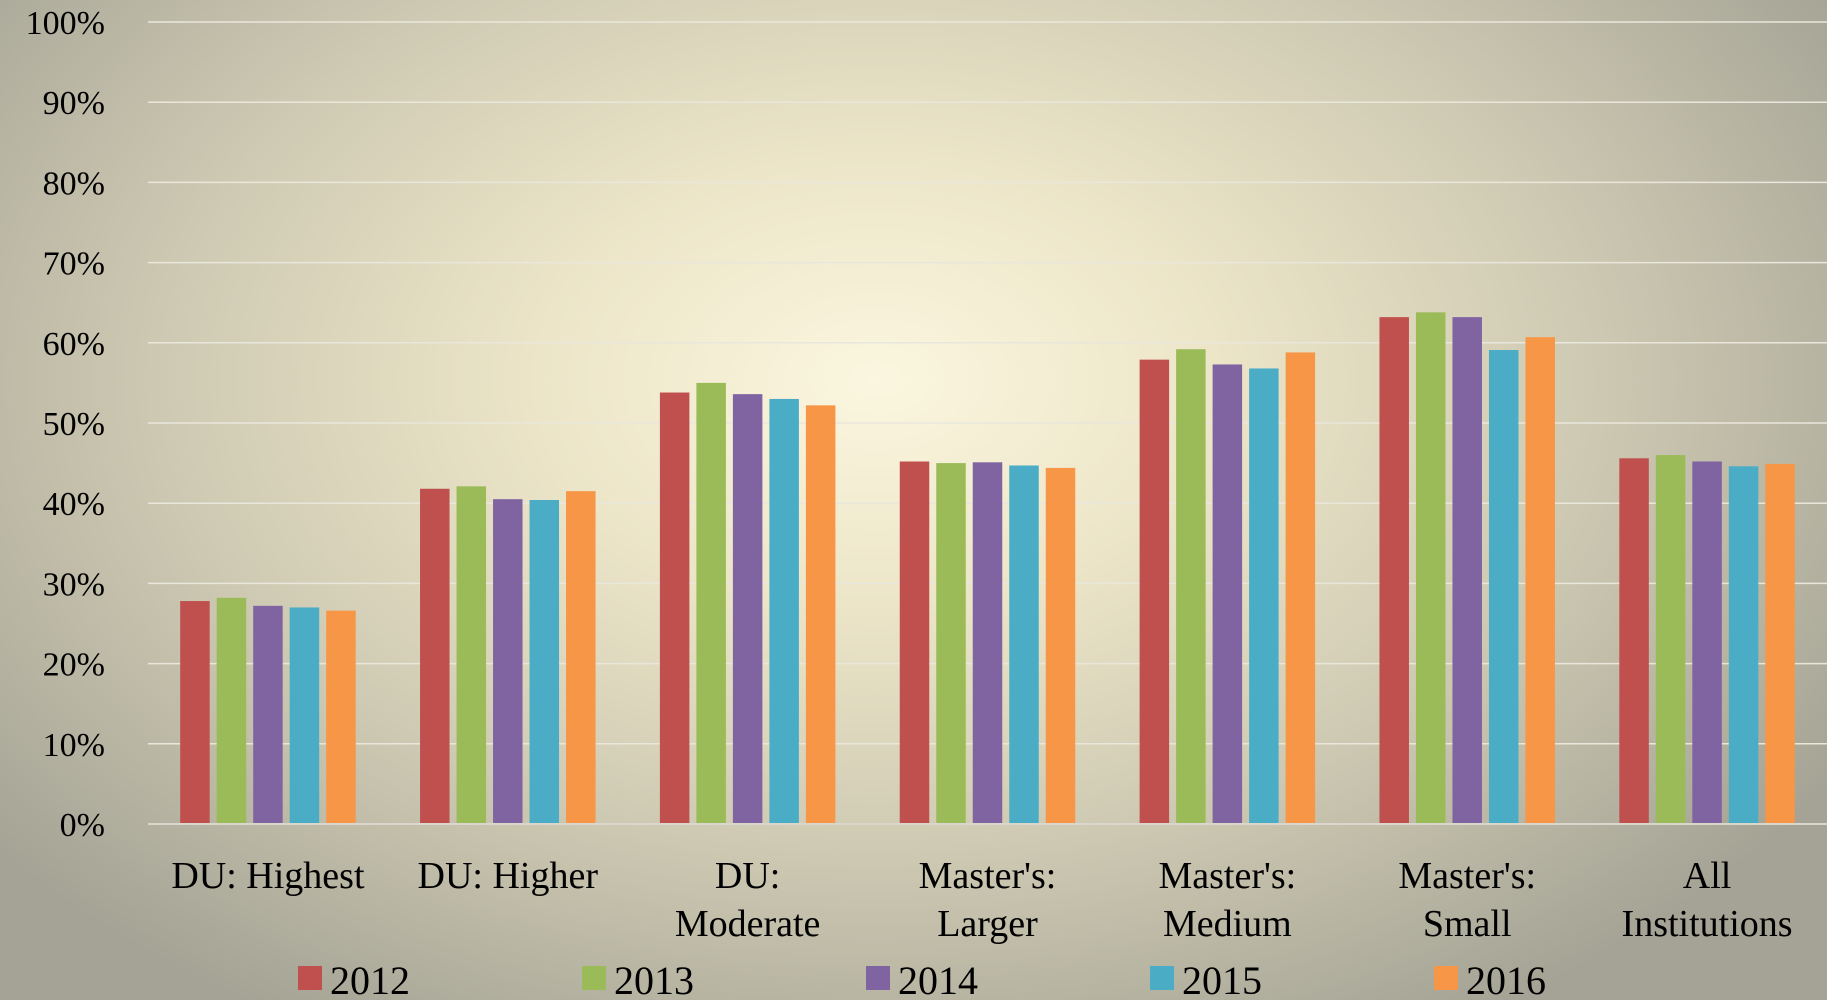  I want to click on y-tick-label: 100%, so click(65, 23).